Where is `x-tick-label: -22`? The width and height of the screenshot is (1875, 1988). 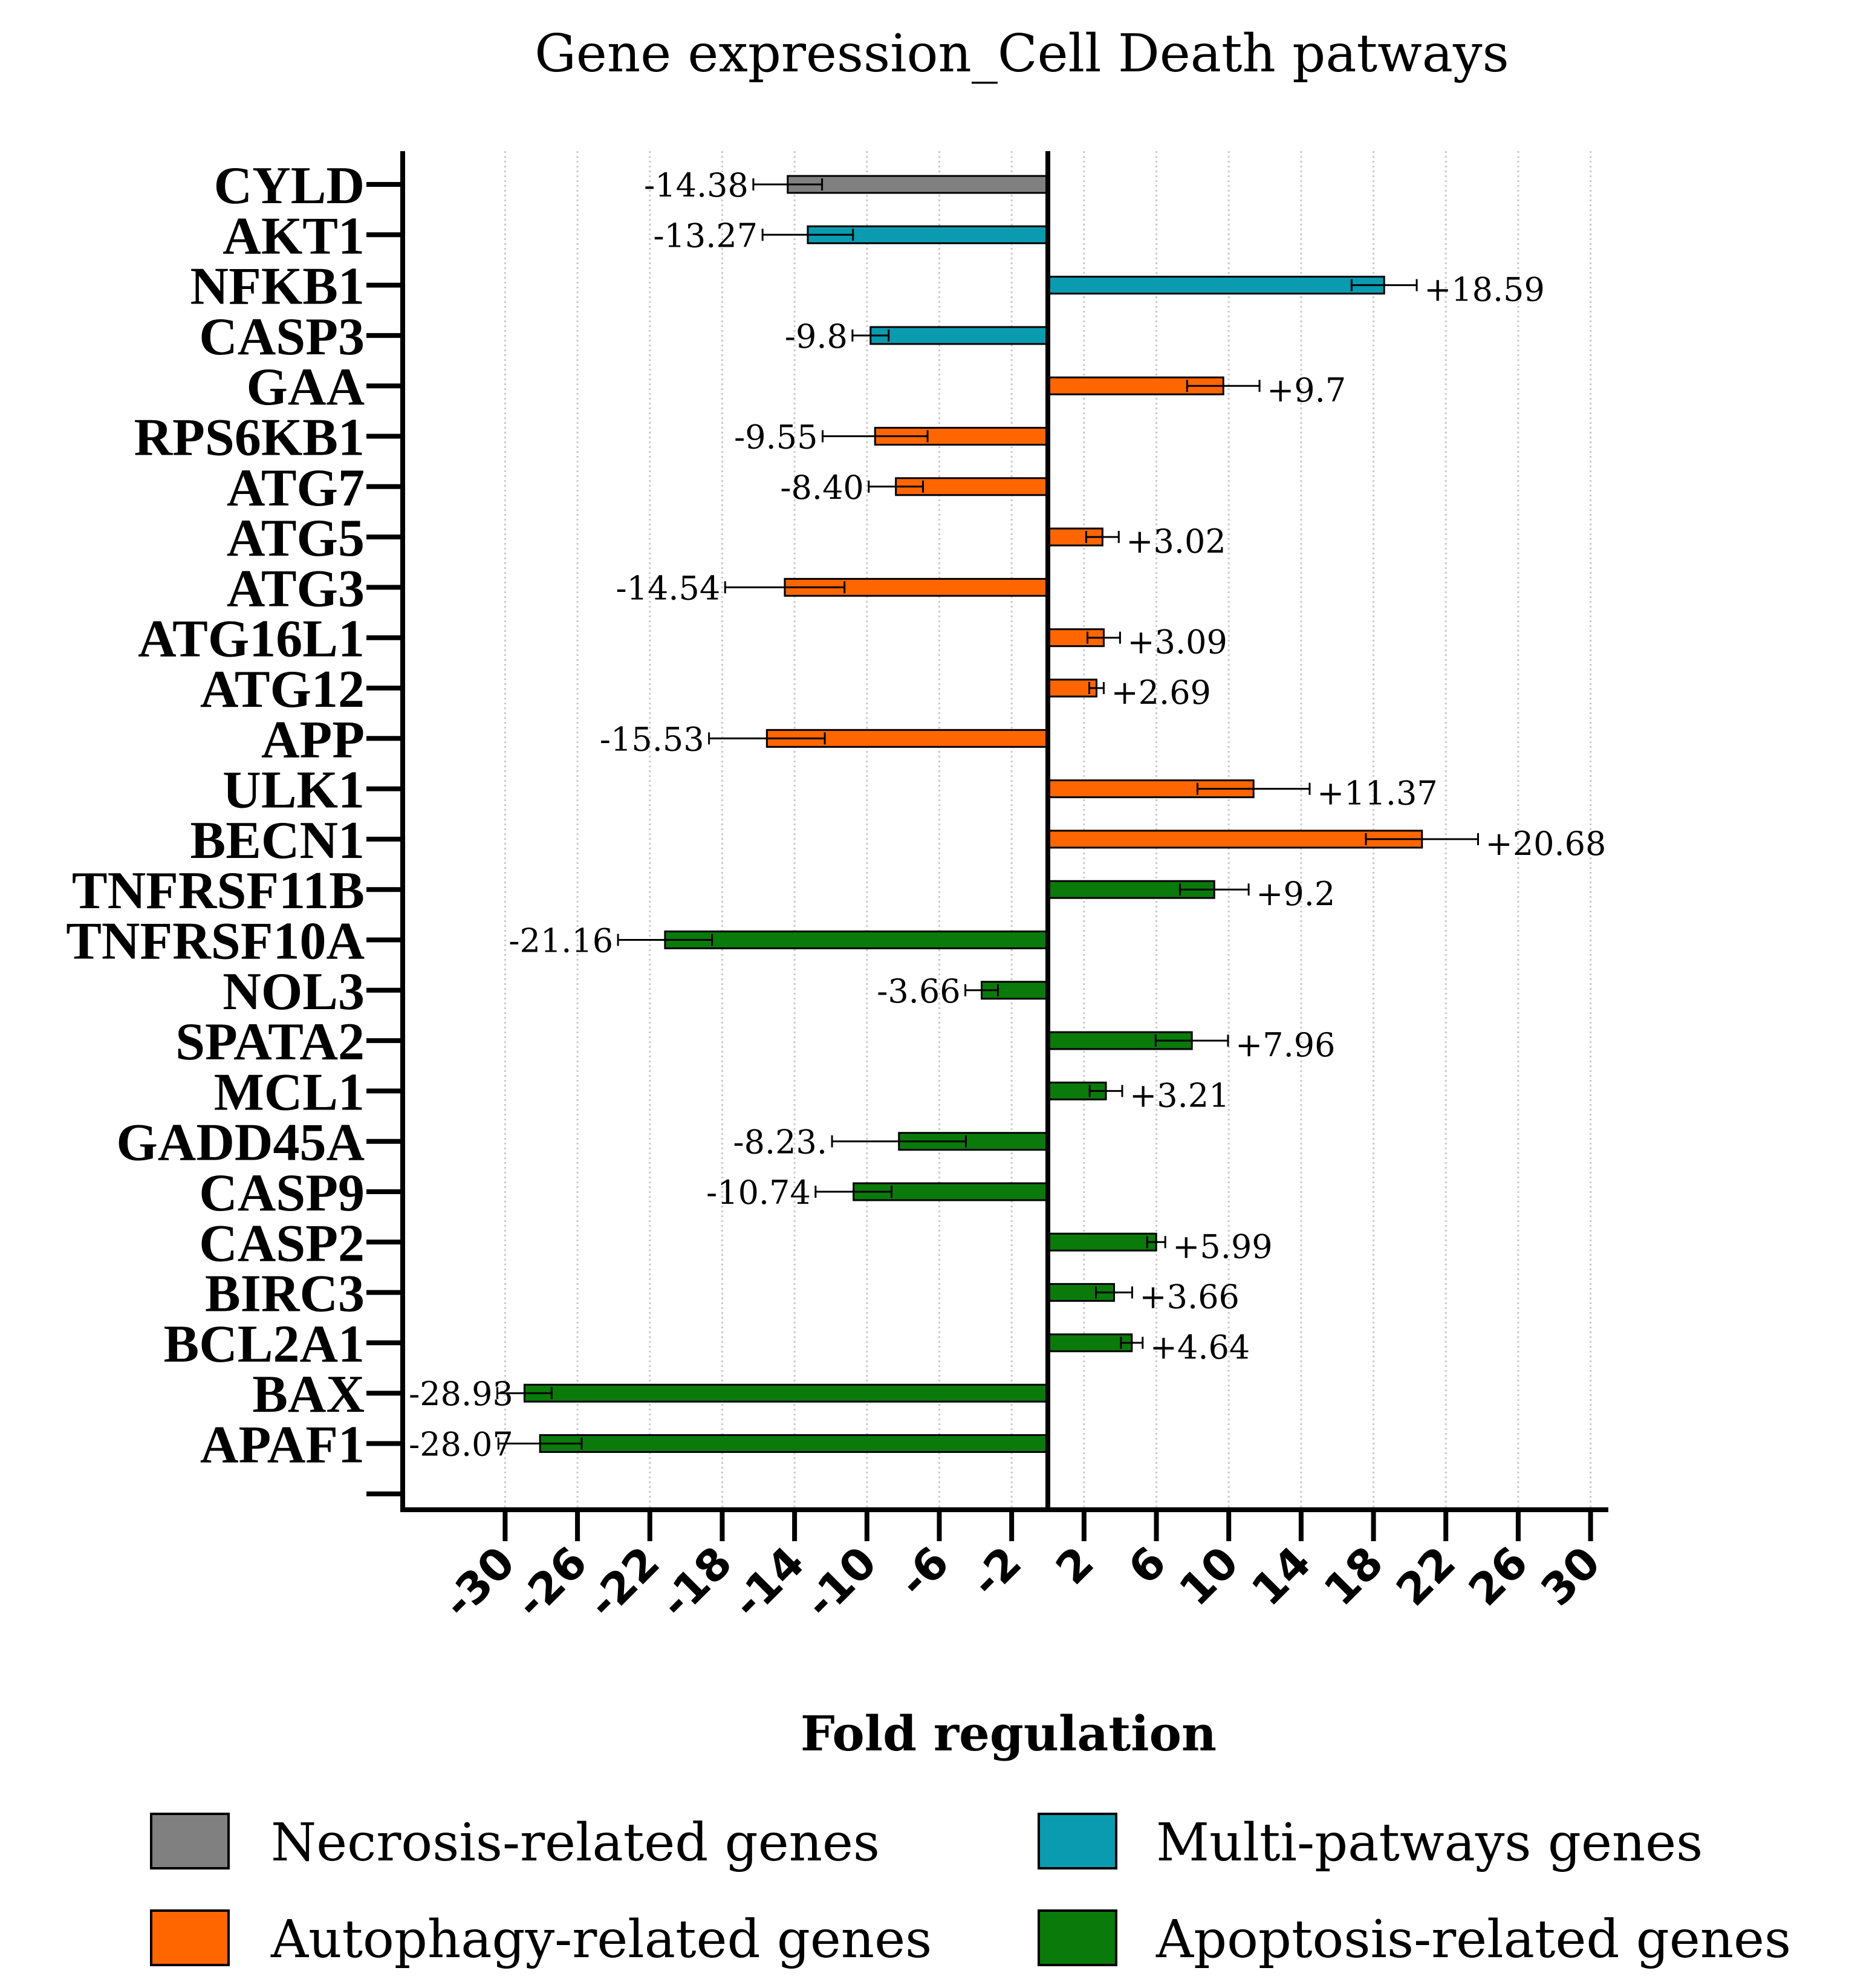 x-tick-label: -22 is located at coordinates (623, 1582).